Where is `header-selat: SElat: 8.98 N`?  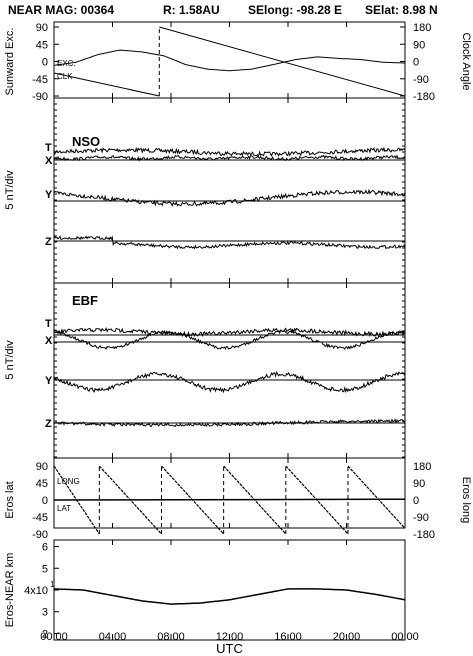
header-selat: SElat: 8.98 N is located at coordinates (401, 10).